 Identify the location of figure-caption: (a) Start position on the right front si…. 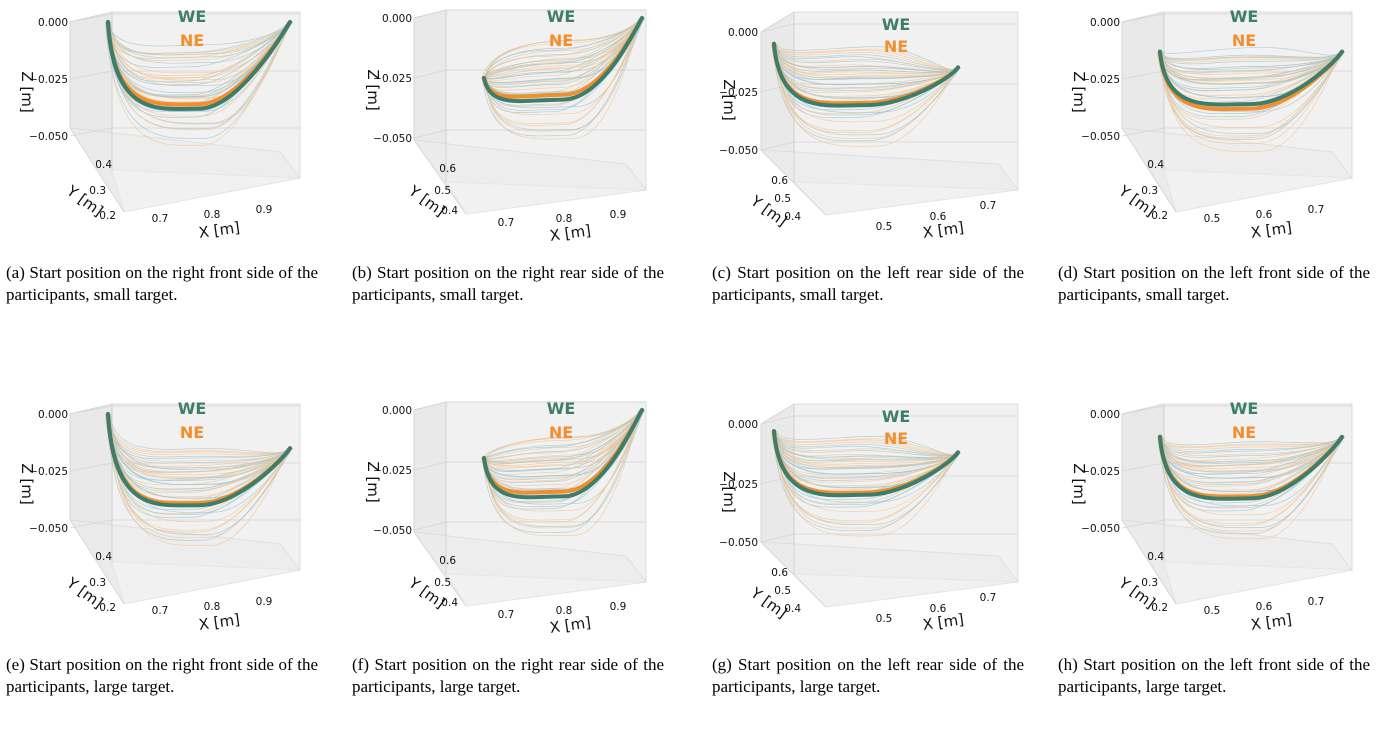
(162, 283).